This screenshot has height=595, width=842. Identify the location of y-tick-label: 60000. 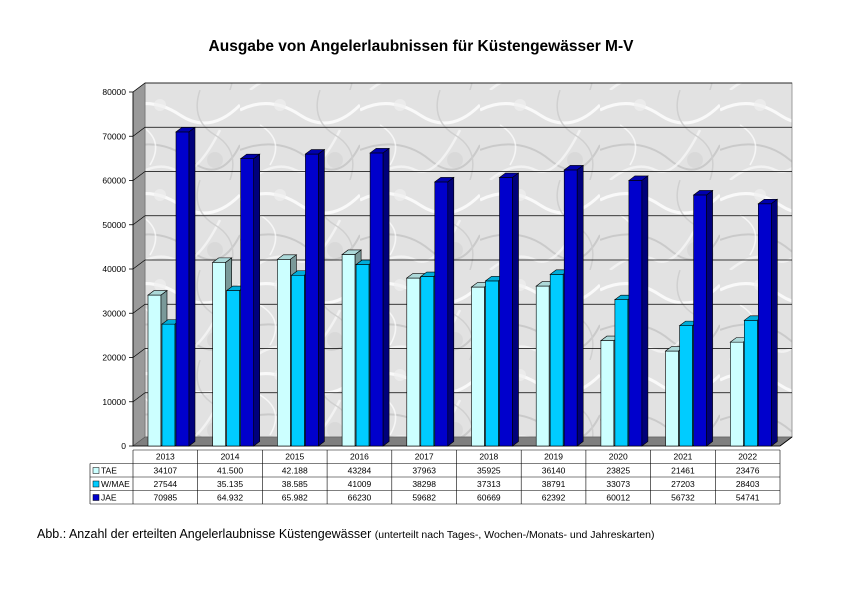
(114, 181).